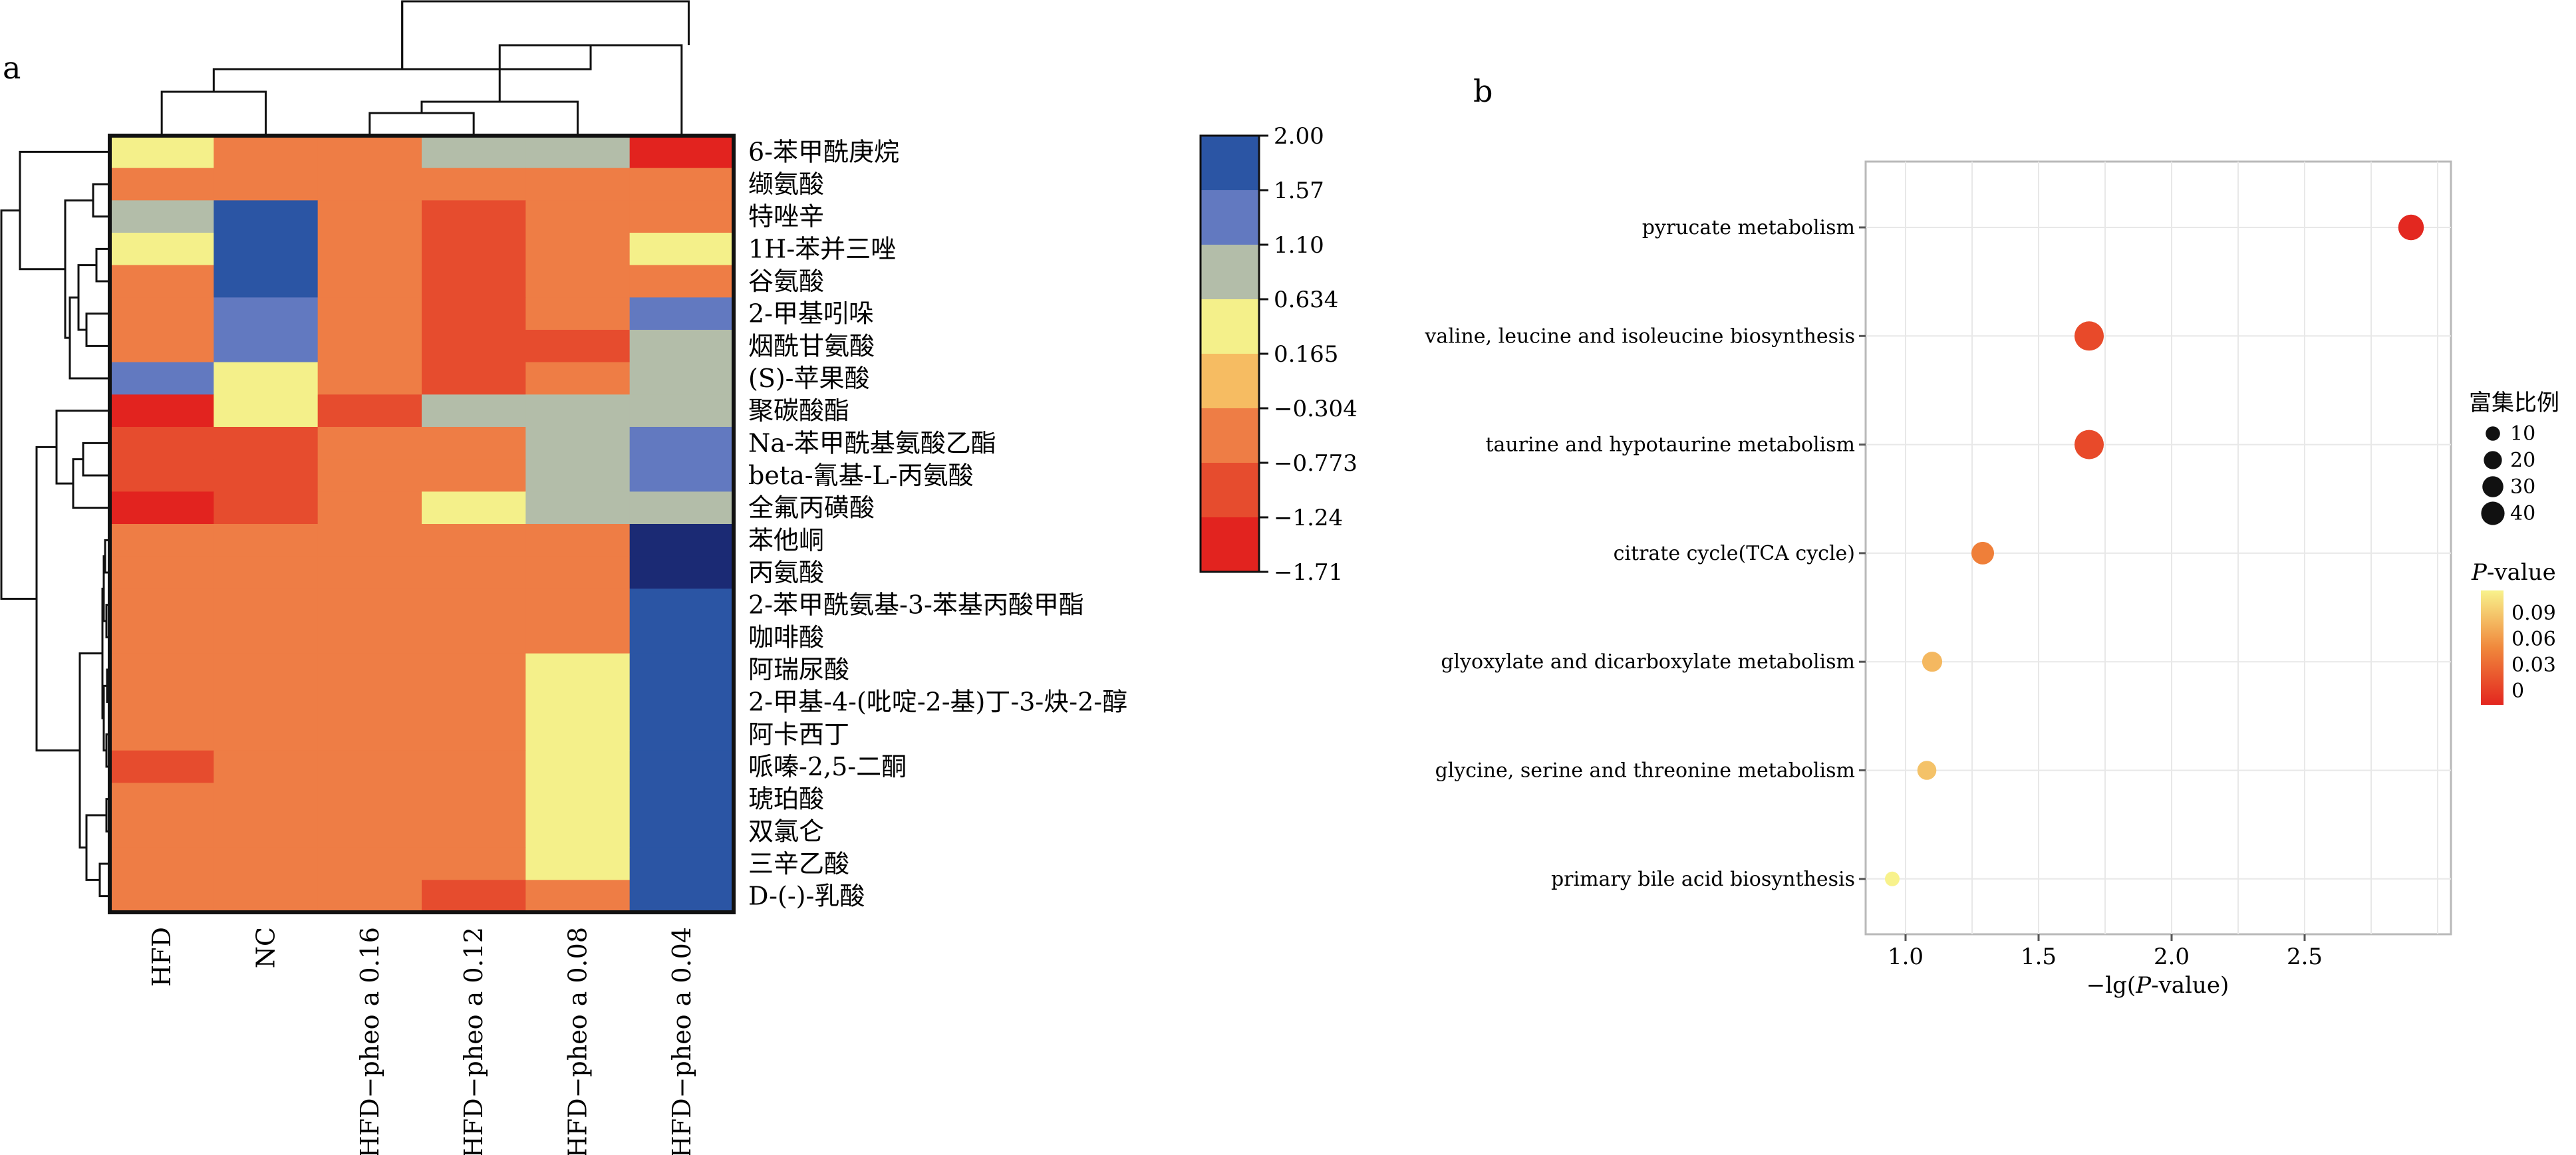  Describe the element at coordinates (266, 947) in the screenshot. I see `column-label: NC` at that location.